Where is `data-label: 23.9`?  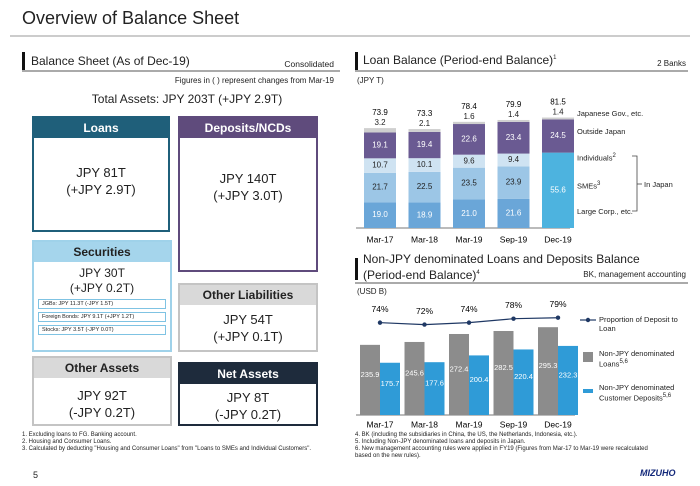 data-label: 23.9 is located at coordinates (514, 182).